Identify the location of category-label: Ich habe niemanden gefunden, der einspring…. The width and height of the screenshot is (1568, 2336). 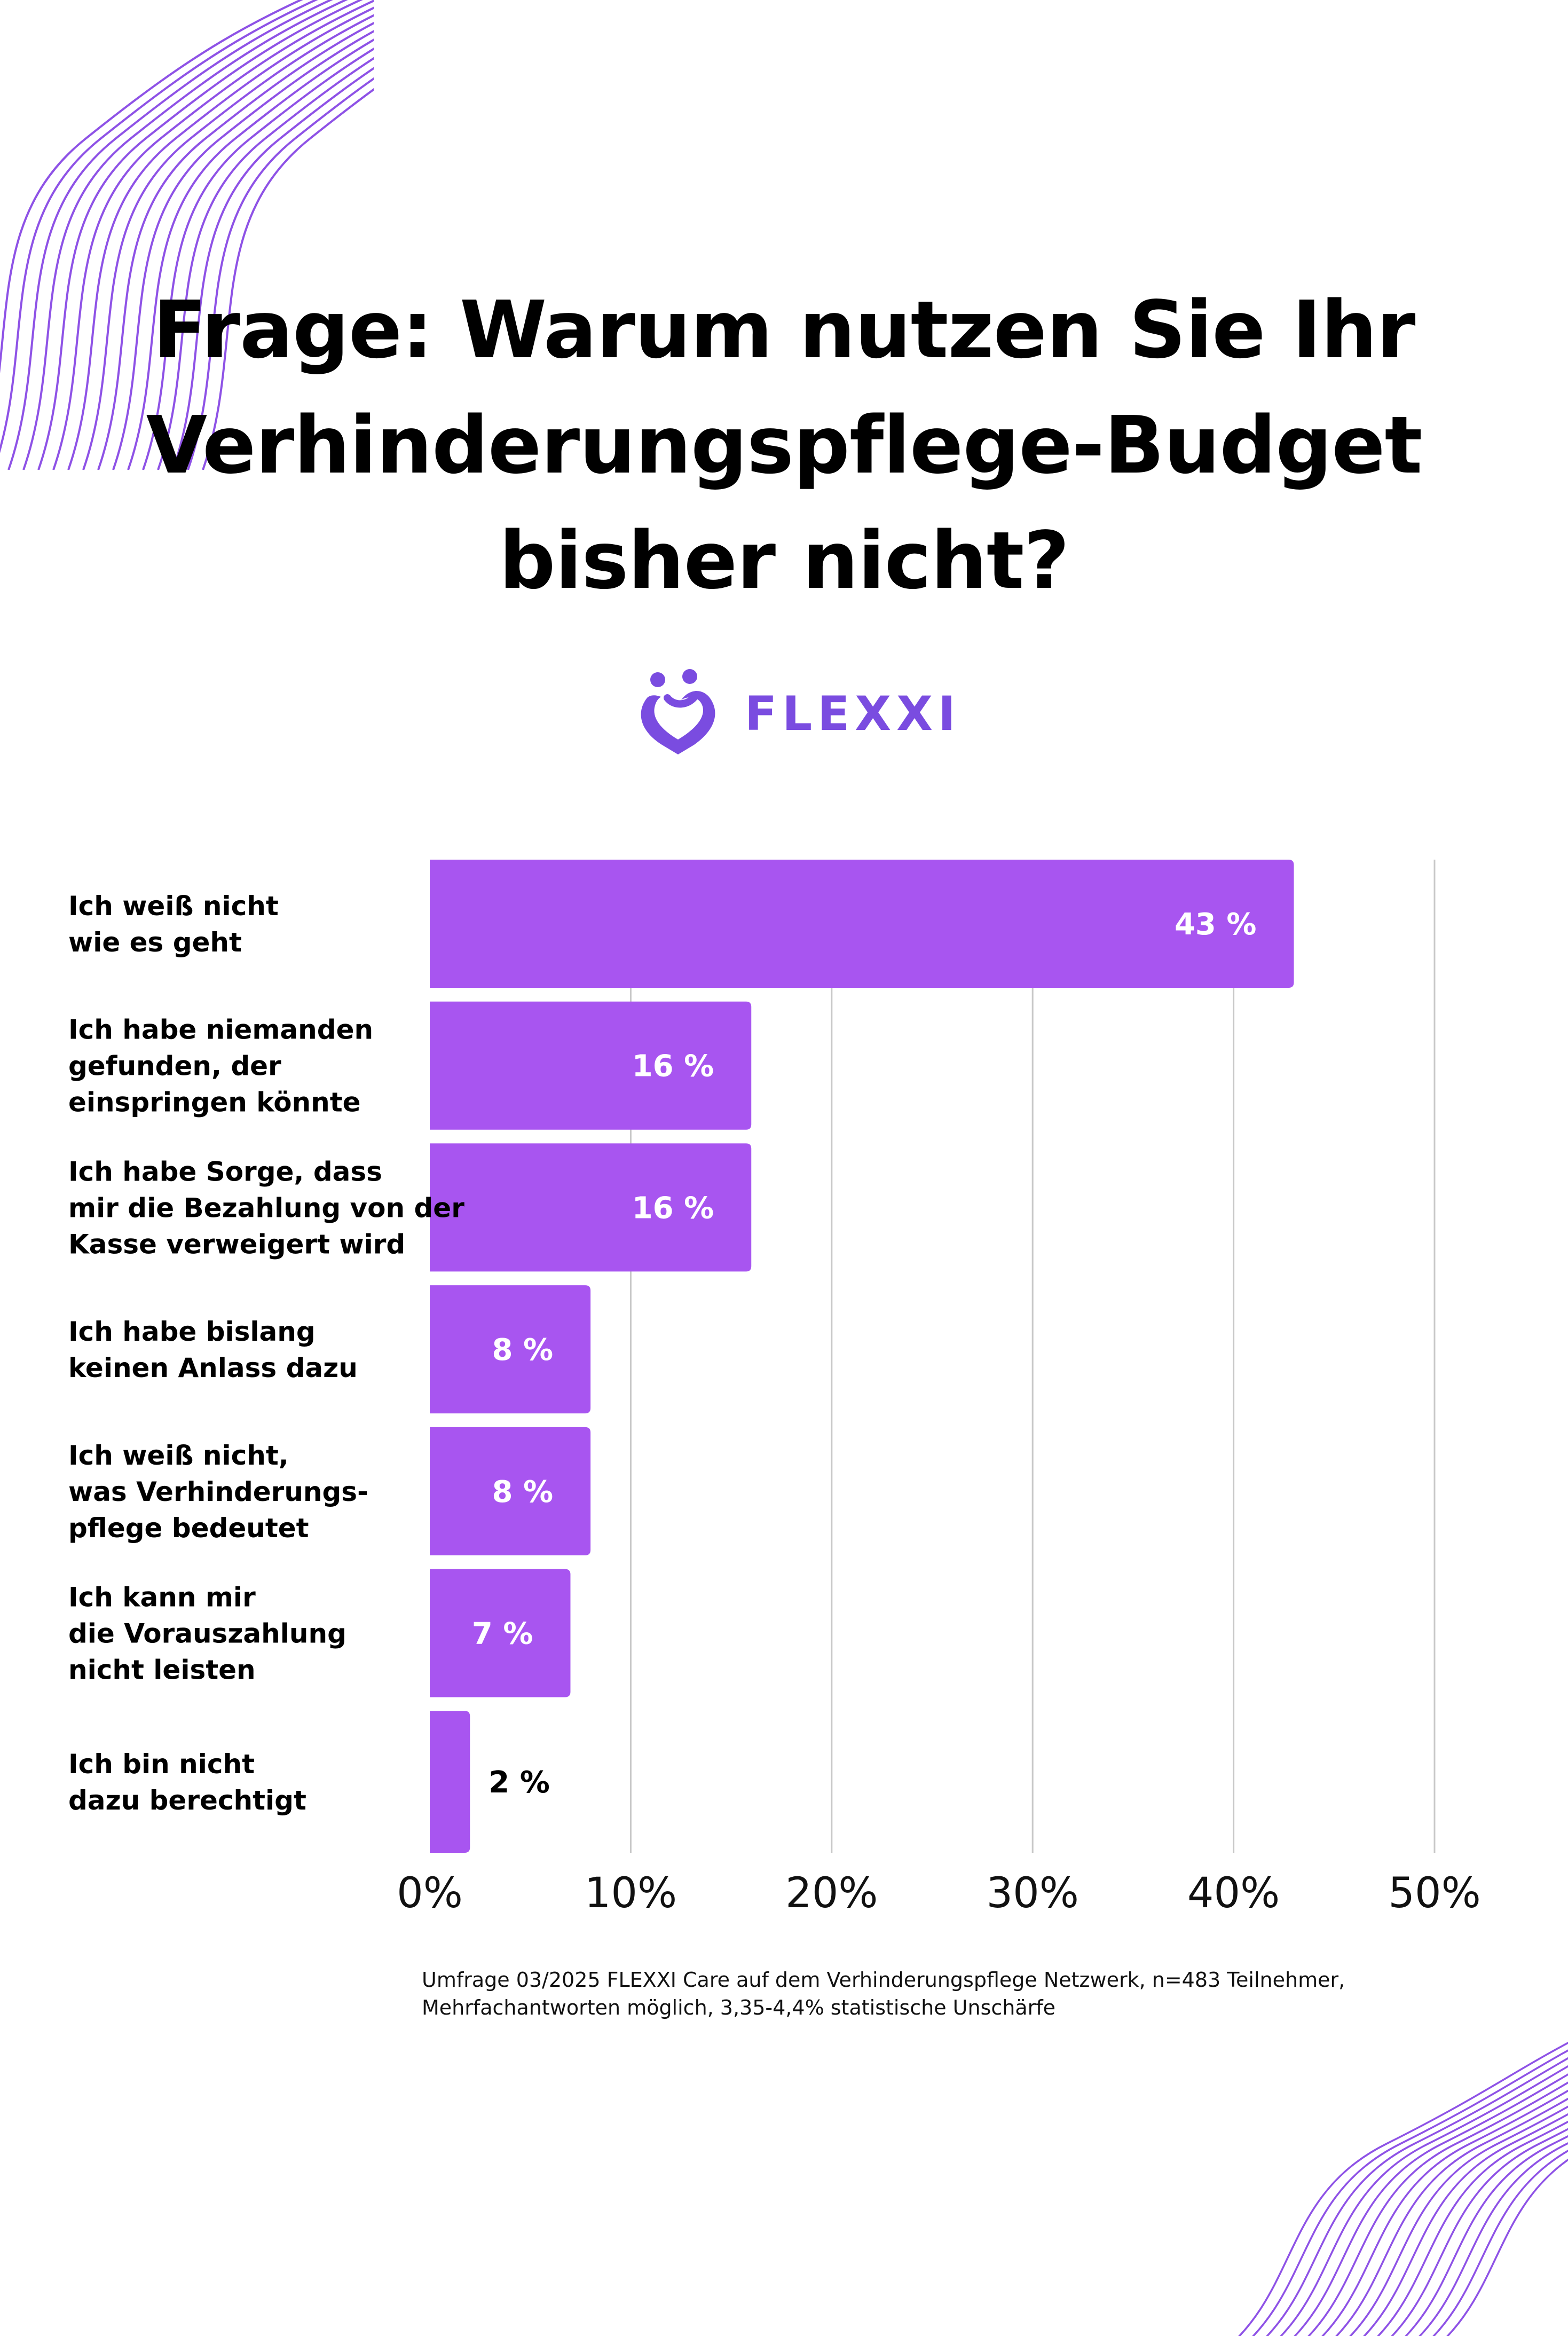
(220, 1066).